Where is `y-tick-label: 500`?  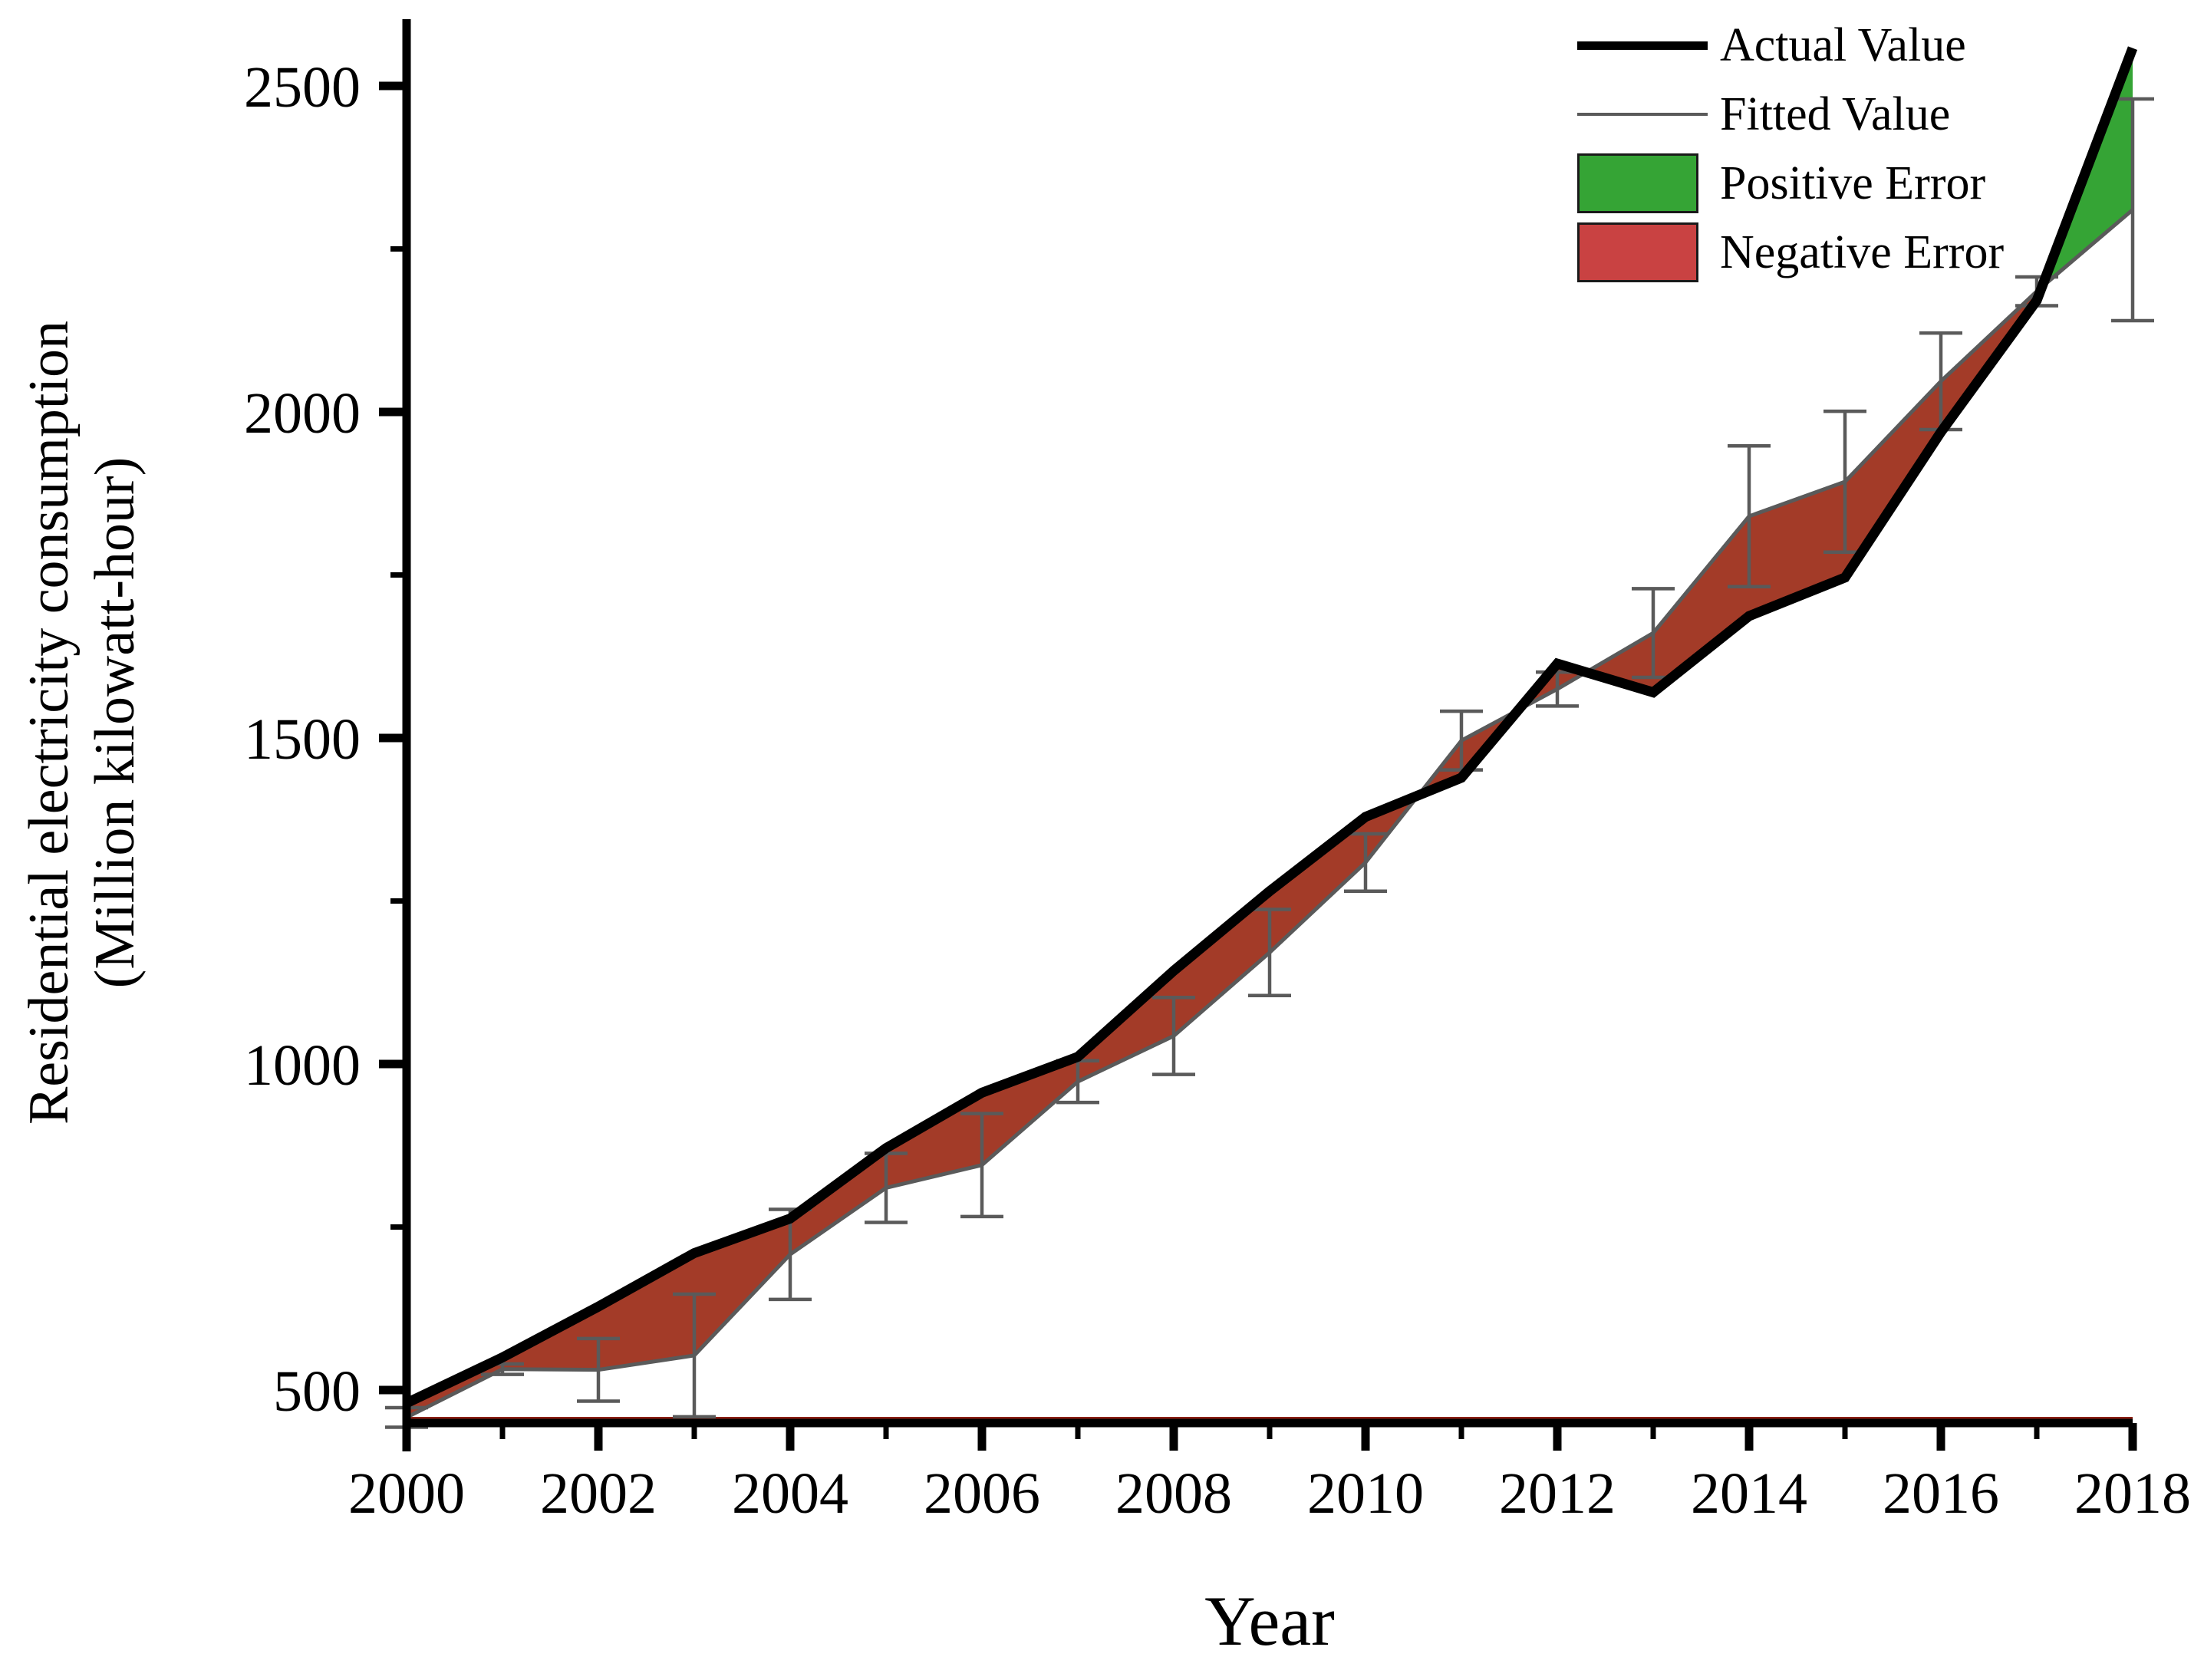
y-tick-label: 500 is located at coordinates (317, 1391).